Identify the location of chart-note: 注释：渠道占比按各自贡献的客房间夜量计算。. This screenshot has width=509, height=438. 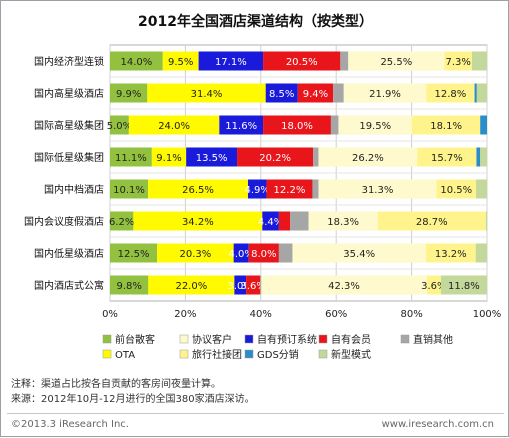
(116, 384).